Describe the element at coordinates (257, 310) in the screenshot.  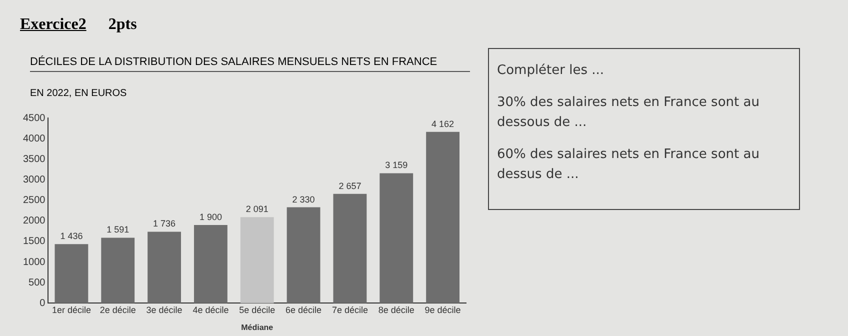
I see `x-tick-label: 5e décile` at that location.